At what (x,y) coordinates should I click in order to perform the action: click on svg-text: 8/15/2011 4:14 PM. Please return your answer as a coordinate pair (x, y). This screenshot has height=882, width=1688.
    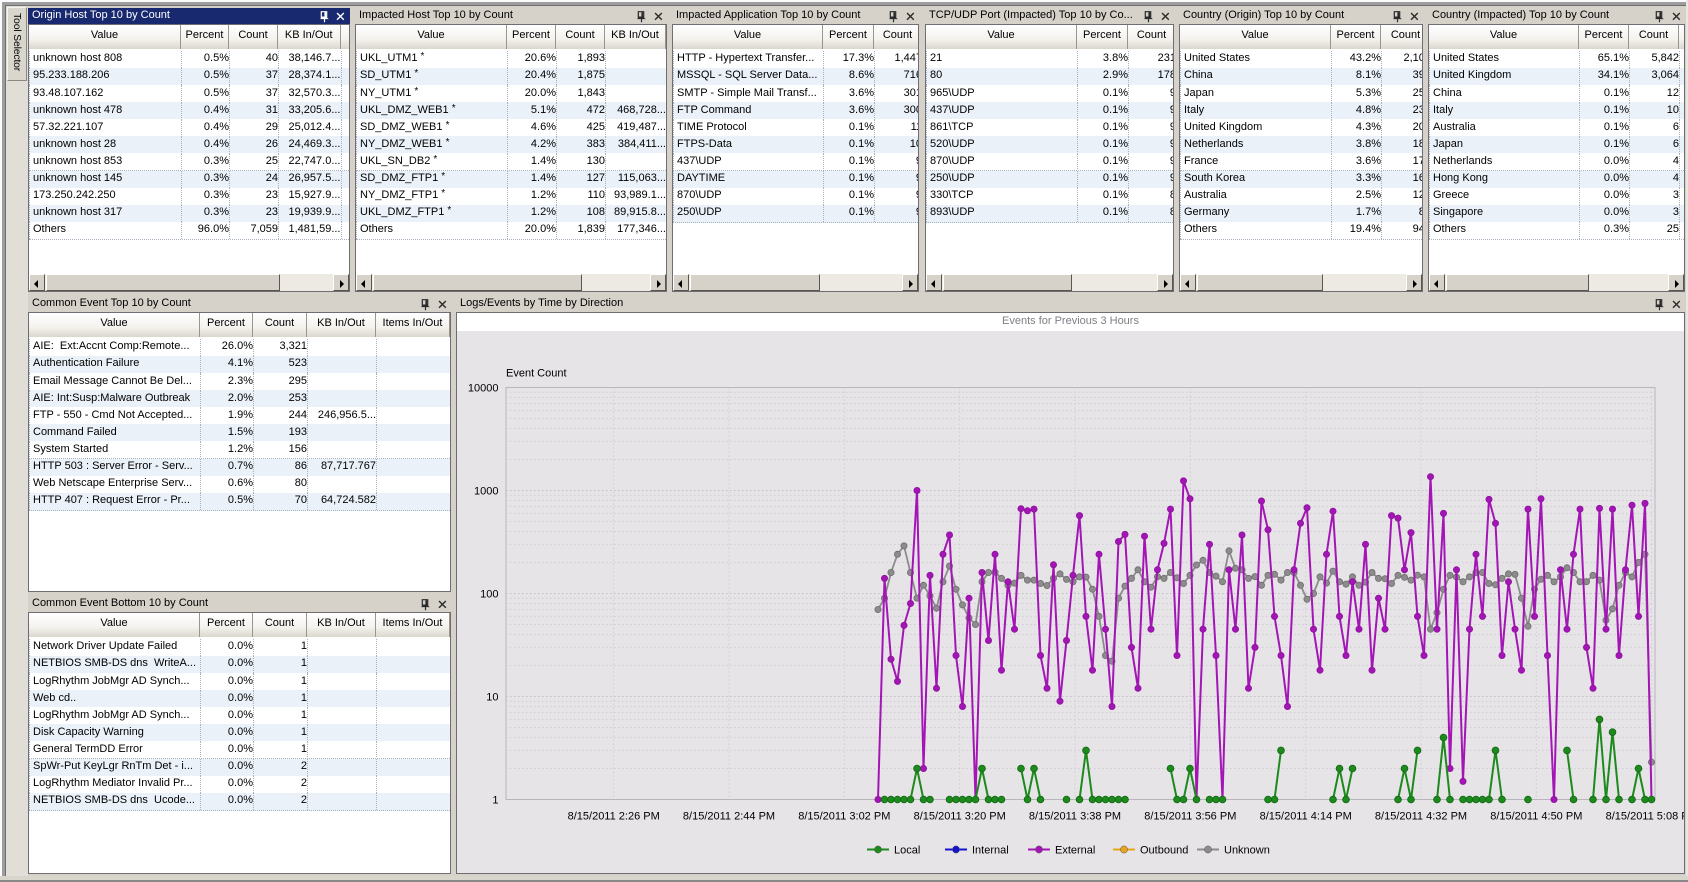
    Looking at the image, I should click on (1306, 816).